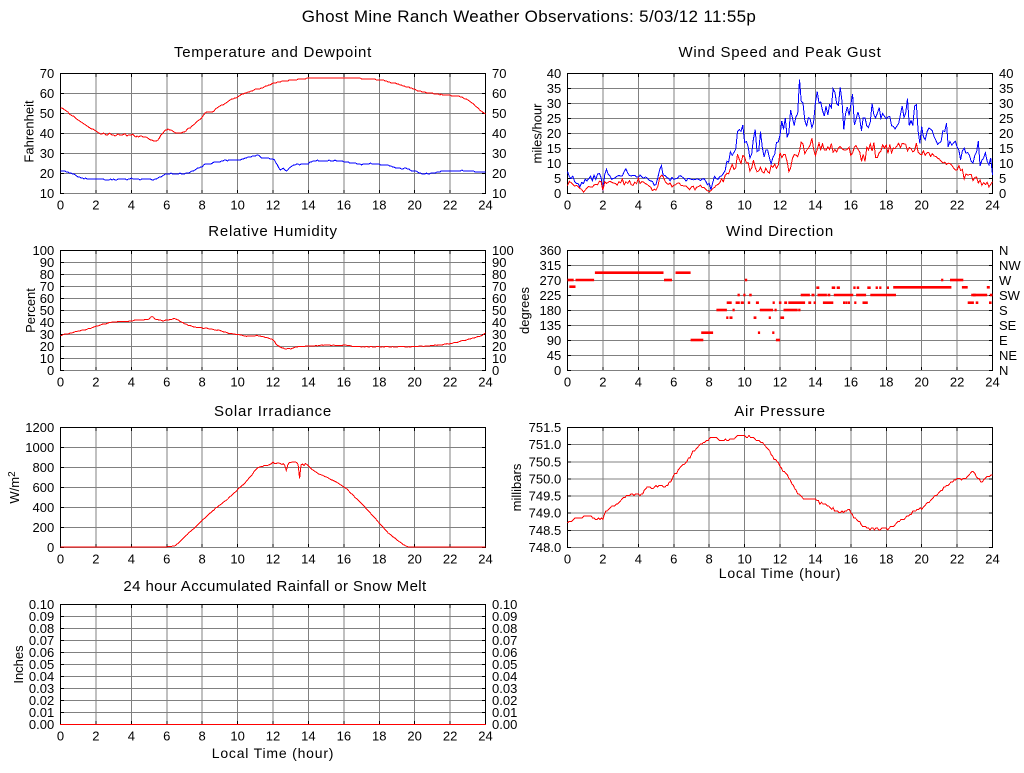 The height and width of the screenshot is (773, 1024). What do you see at coordinates (41, 616) in the screenshot?
I see `svg-text: 0.09` at bounding box center [41, 616].